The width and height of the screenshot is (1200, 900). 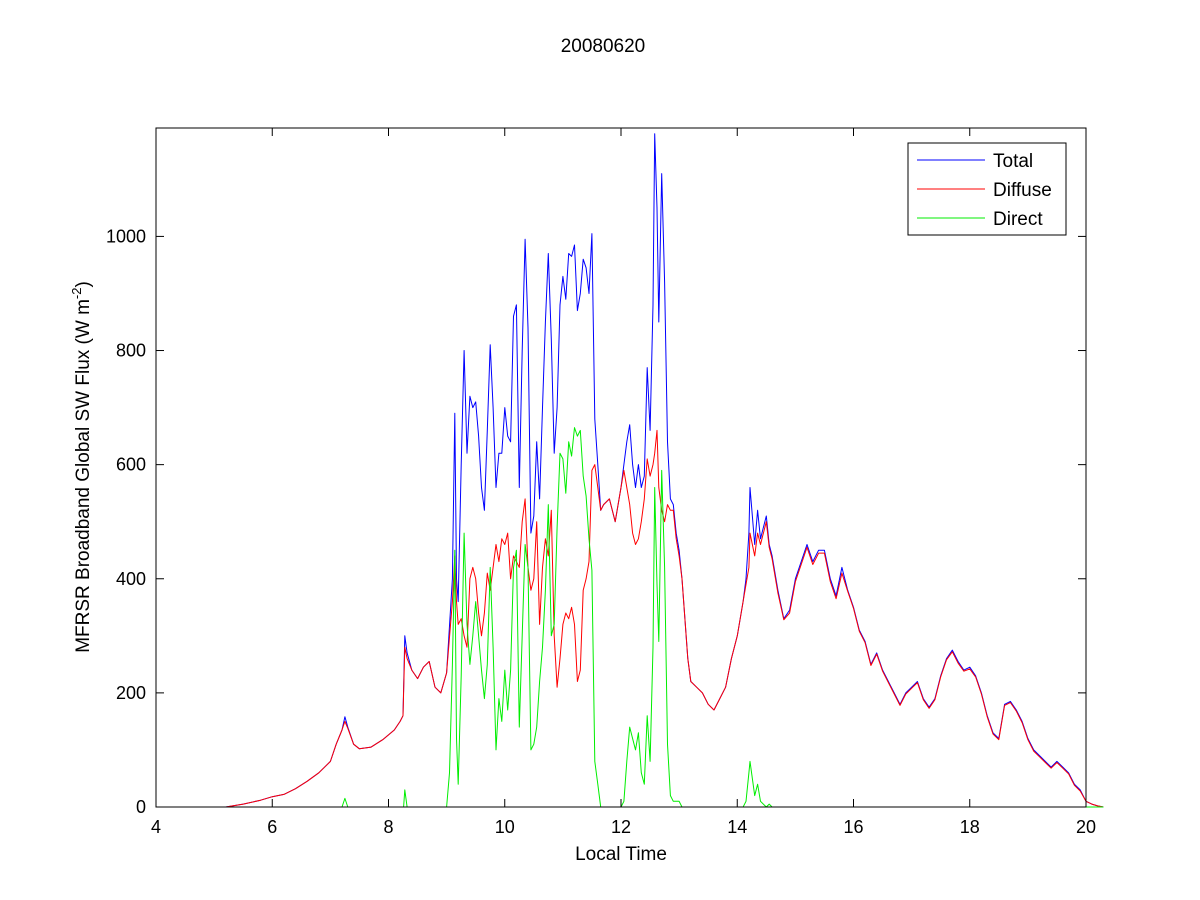 I want to click on x-tick-label: 20, so click(x=1086, y=827).